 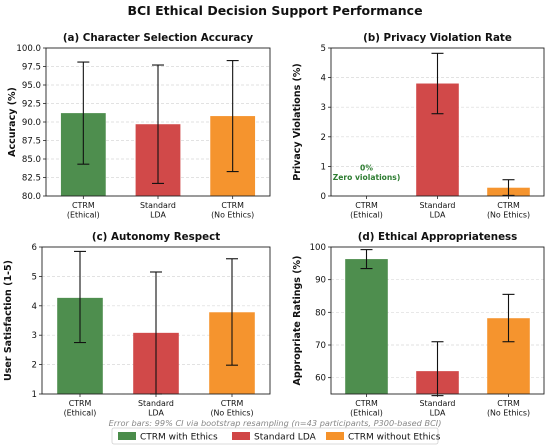 What do you see at coordinates (31, 68) in the screenshot?
I see `y-tick-label: 97.5` at bounding box center [31, 68].